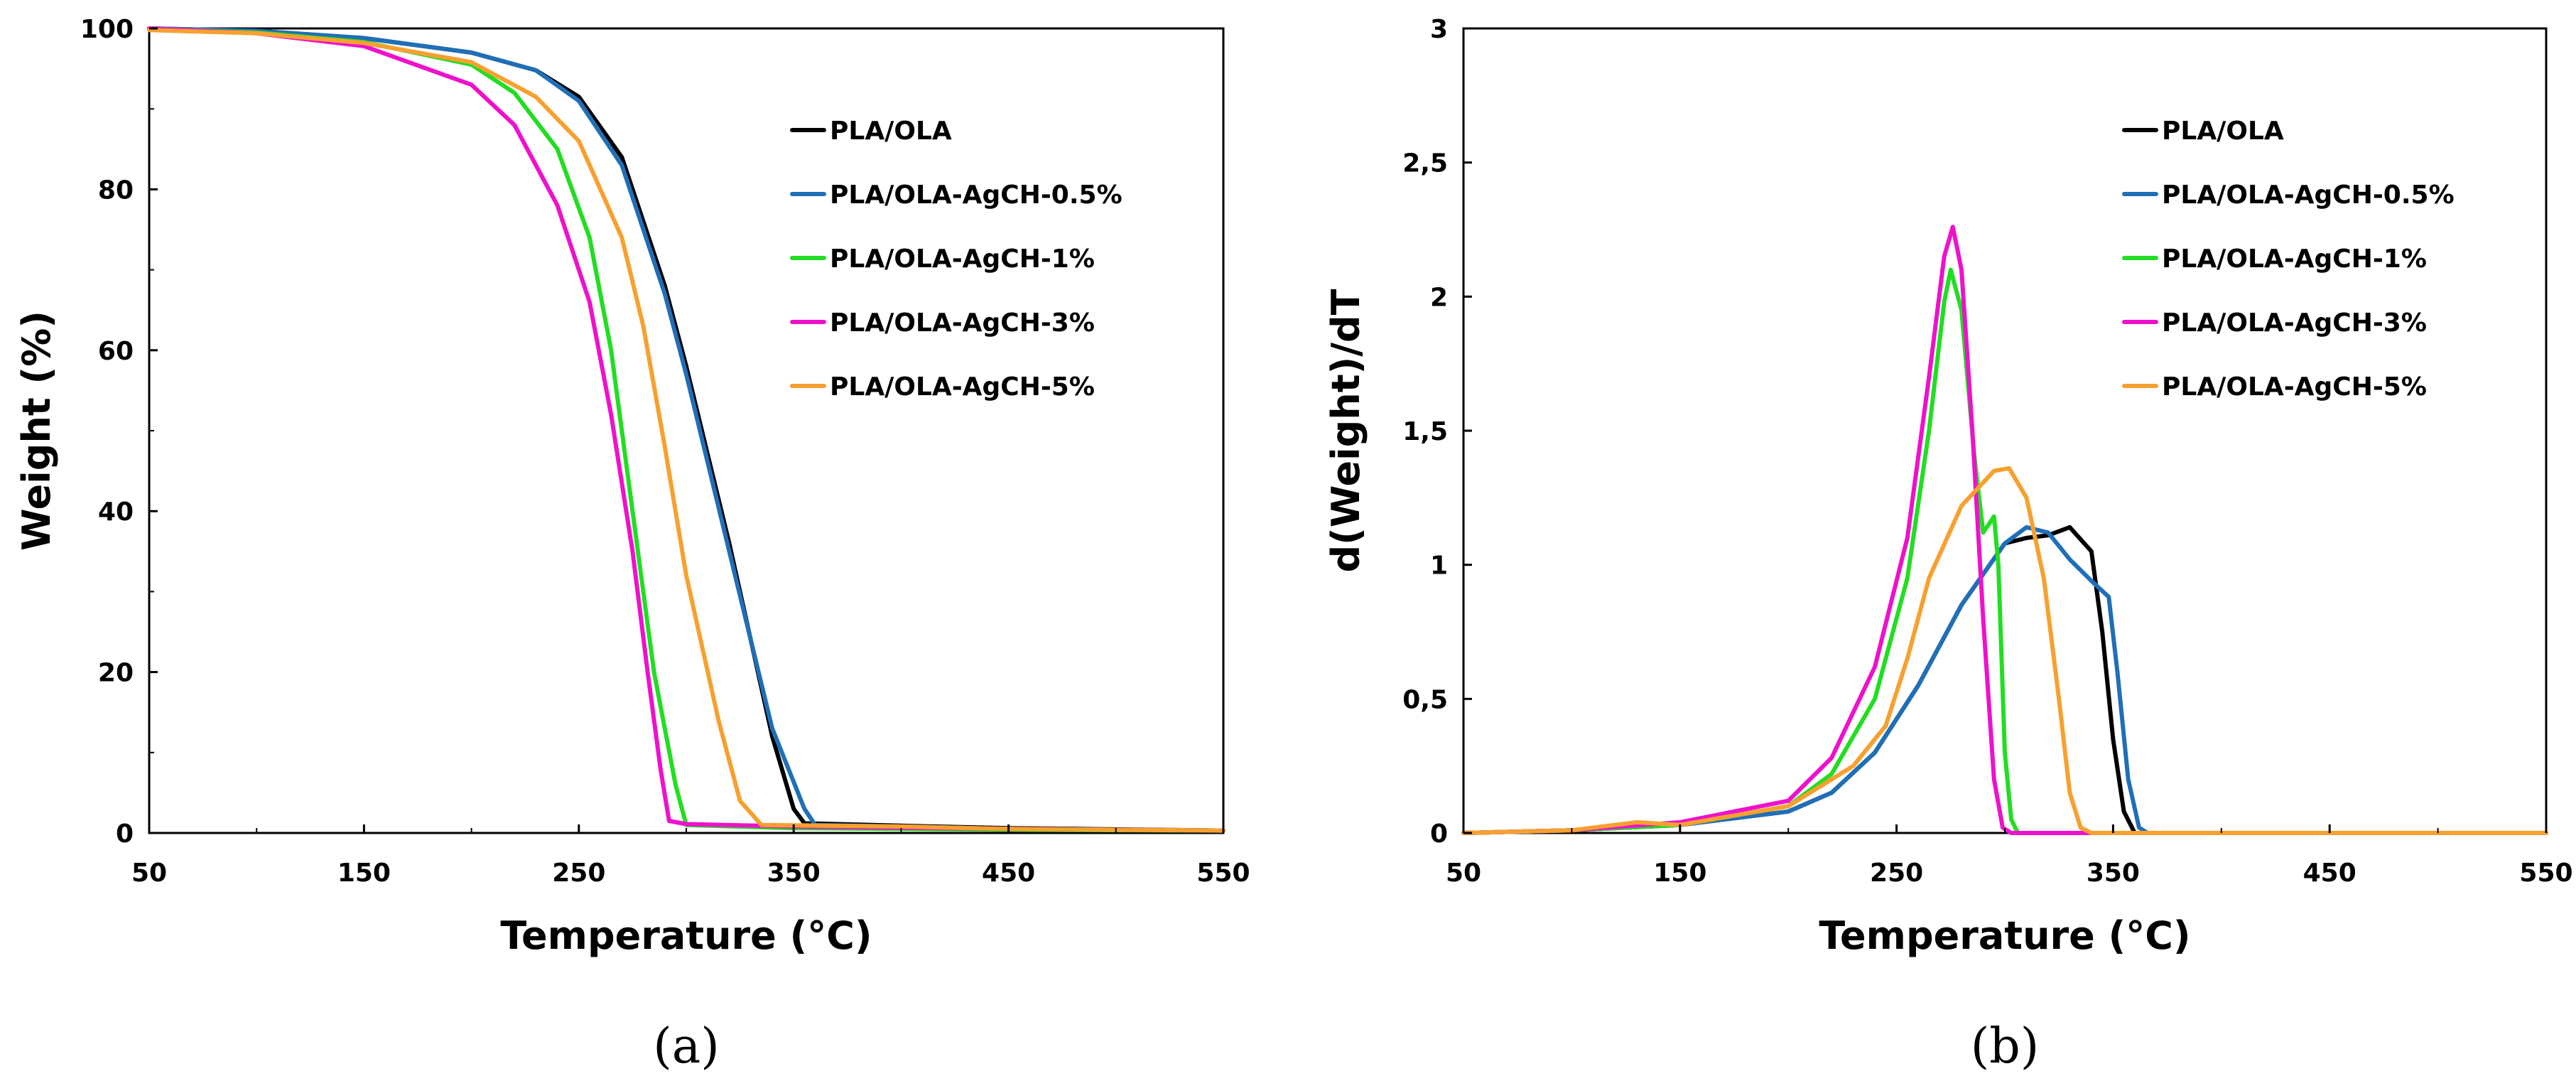 The width and height of the screenshot is (2576, 1086). What do you see at coordinates (2005, 1046) in the screenshot?
I see `panel-label-b: (b)` at bounding box center [2005, 1046].